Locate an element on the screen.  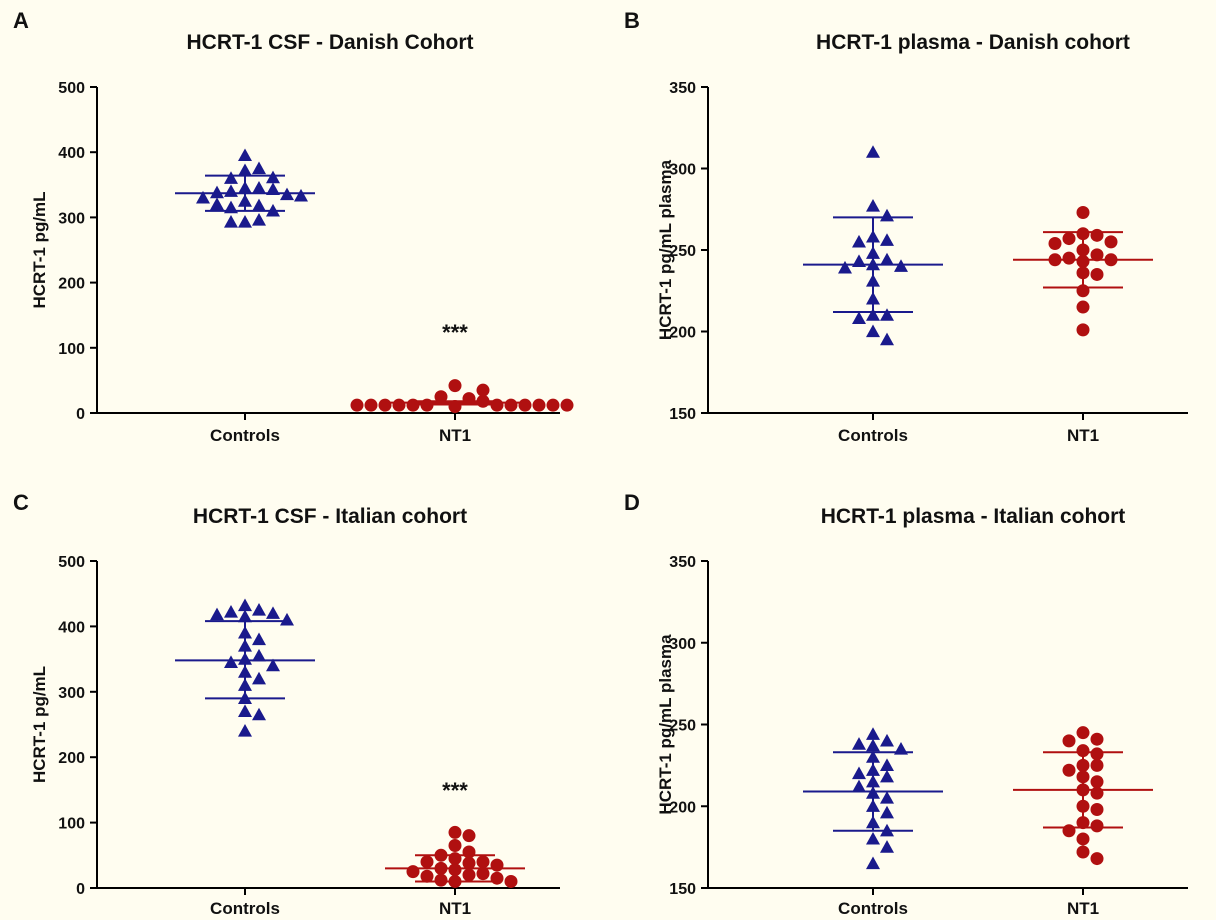
significance-annotation-c: *** is located at coordinates (455, 790).